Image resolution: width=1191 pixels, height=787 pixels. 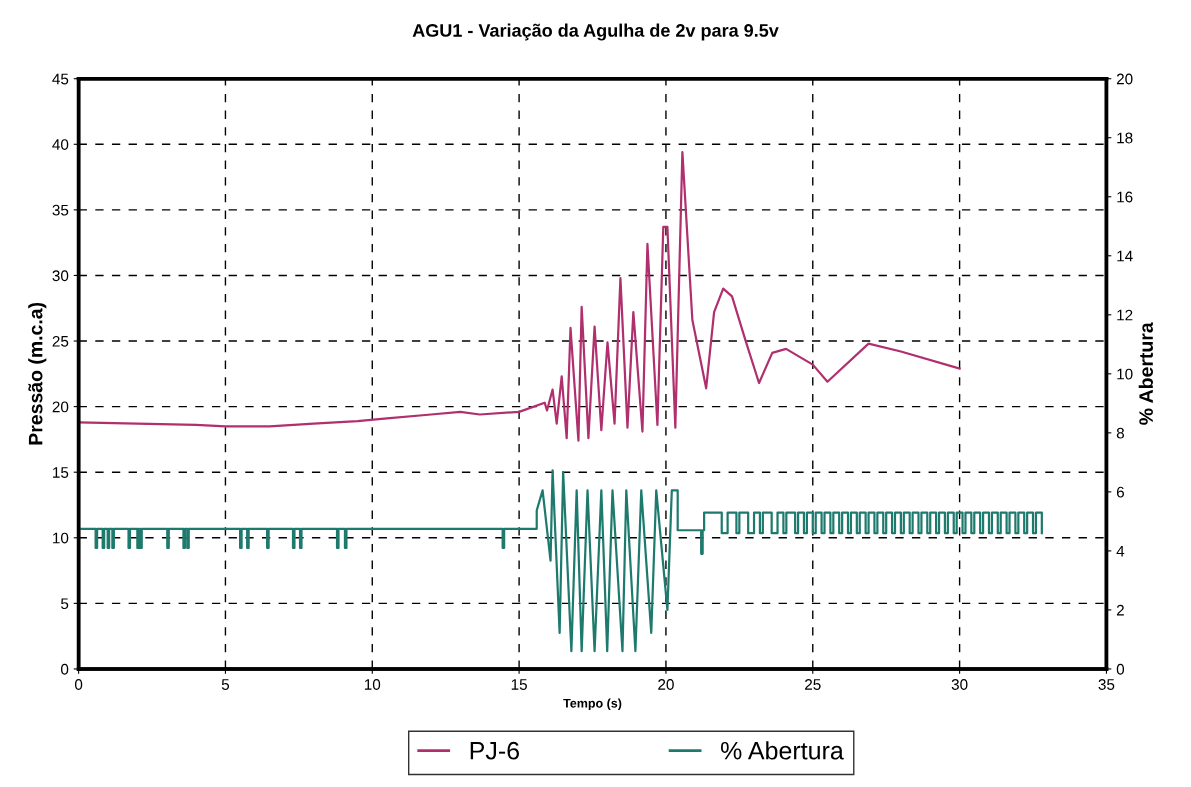 I want to click on y2-tick-label: 10, so click(x=1125, y=374).